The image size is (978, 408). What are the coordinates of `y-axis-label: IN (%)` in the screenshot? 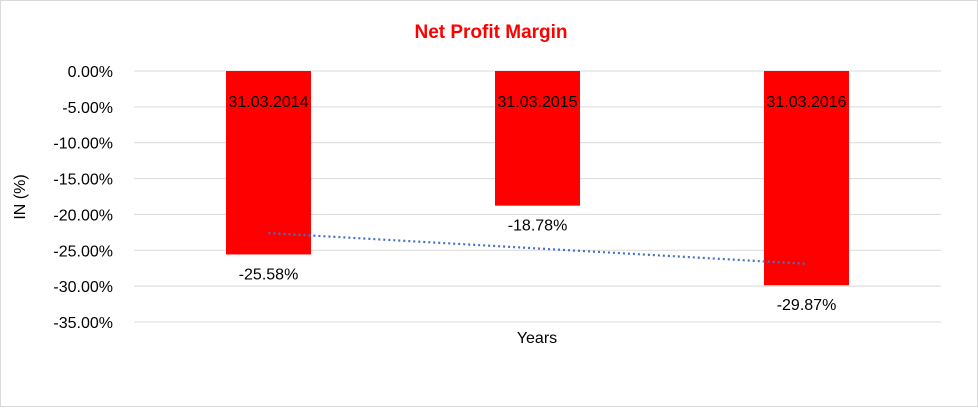 It's located at (20, 196).